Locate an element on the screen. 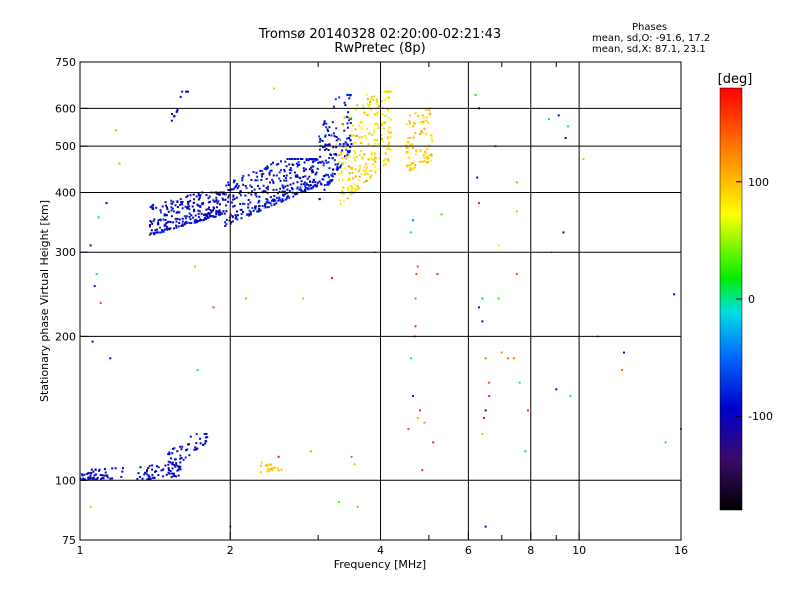 The image size is (800, 600). colorbar-tick-label: 100 is located at coordinates (758, 182).